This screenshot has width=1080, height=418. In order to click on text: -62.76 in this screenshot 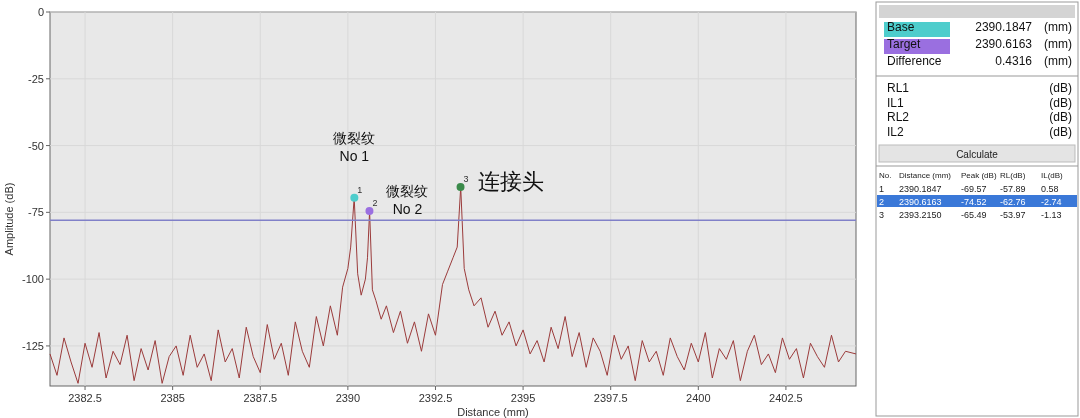, I will do `click(1013, 202)`.